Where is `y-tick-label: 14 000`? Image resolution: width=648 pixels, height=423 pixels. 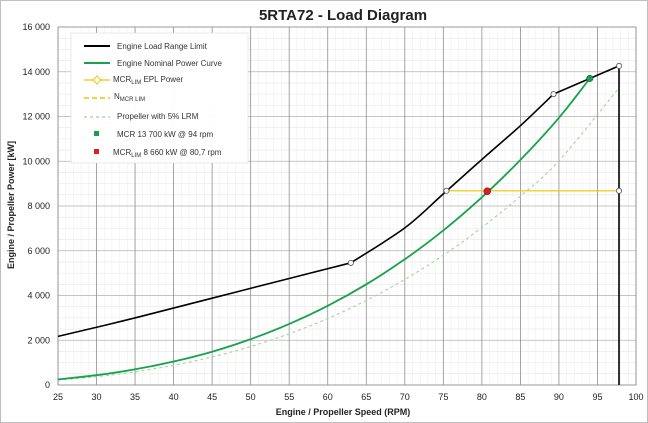 y-tick-label: 14 000 is located at coordinates (36, 72).